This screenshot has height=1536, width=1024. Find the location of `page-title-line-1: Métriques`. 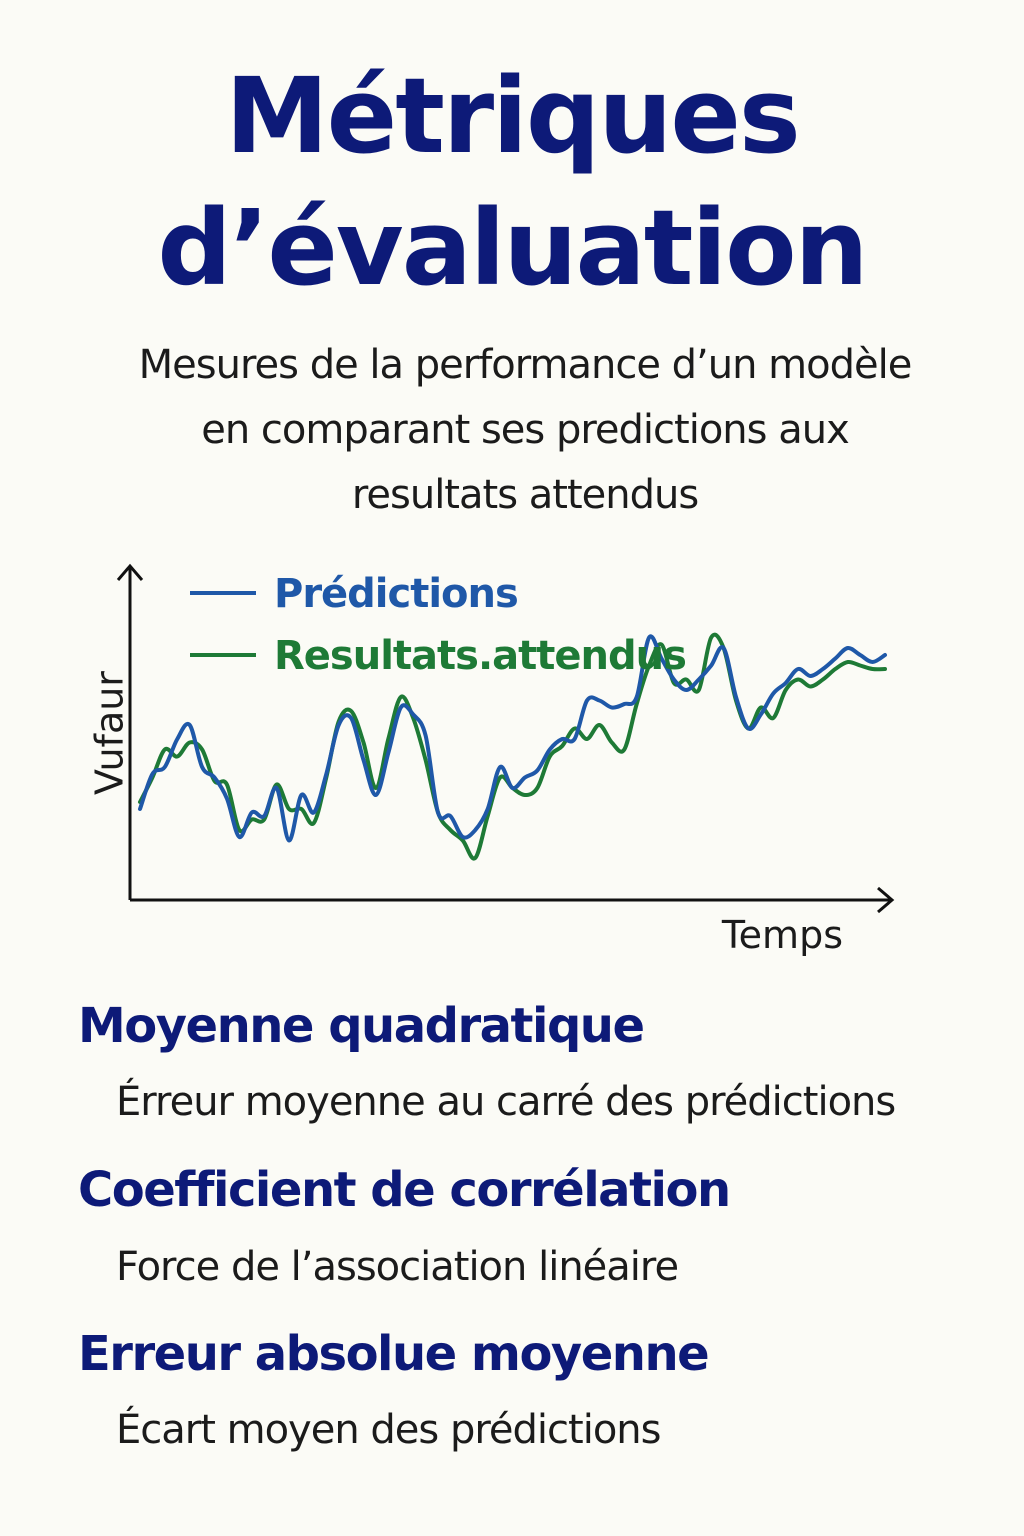

page-title-line-1: Métriques is located at coordinates (513, 116).